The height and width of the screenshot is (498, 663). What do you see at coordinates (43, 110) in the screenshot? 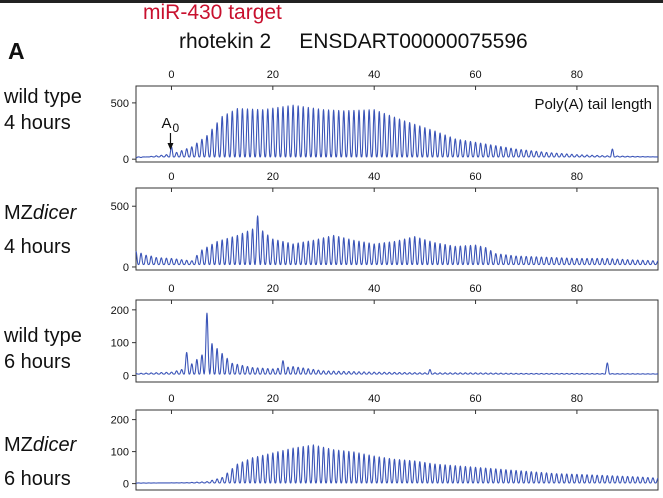
I see `row-label-1: wild type 4 hours` at bounding box center [43, 110].